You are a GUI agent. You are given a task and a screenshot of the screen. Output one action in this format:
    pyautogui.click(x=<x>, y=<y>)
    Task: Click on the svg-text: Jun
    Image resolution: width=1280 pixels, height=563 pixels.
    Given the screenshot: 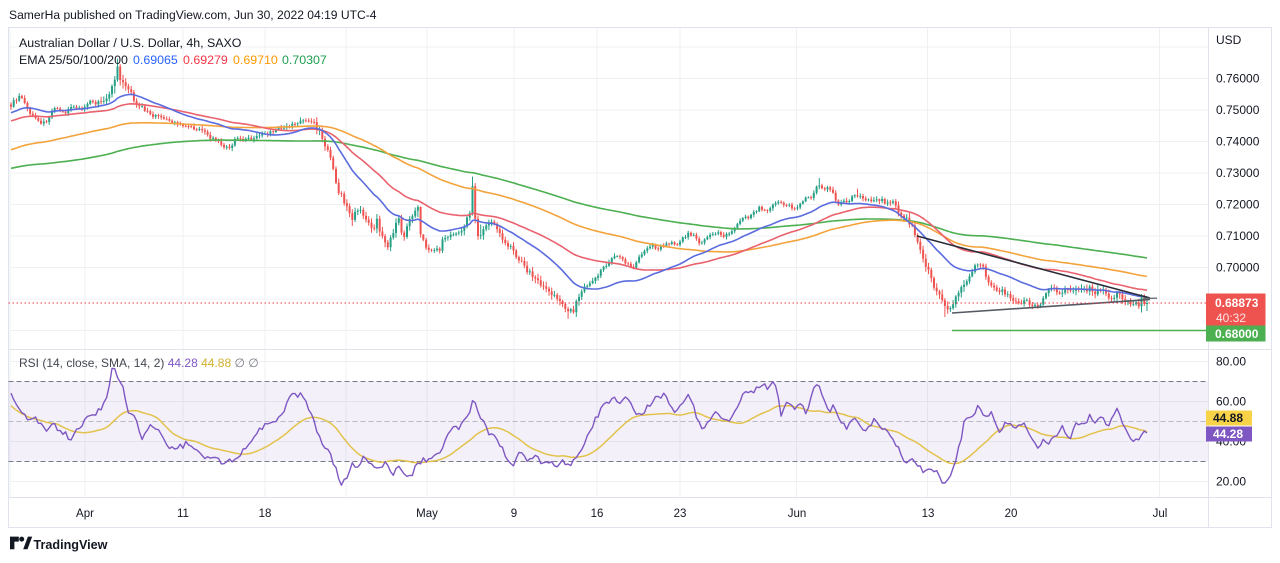 What is the action you would take?
    pyautogui.click(x=797, y=514)
    